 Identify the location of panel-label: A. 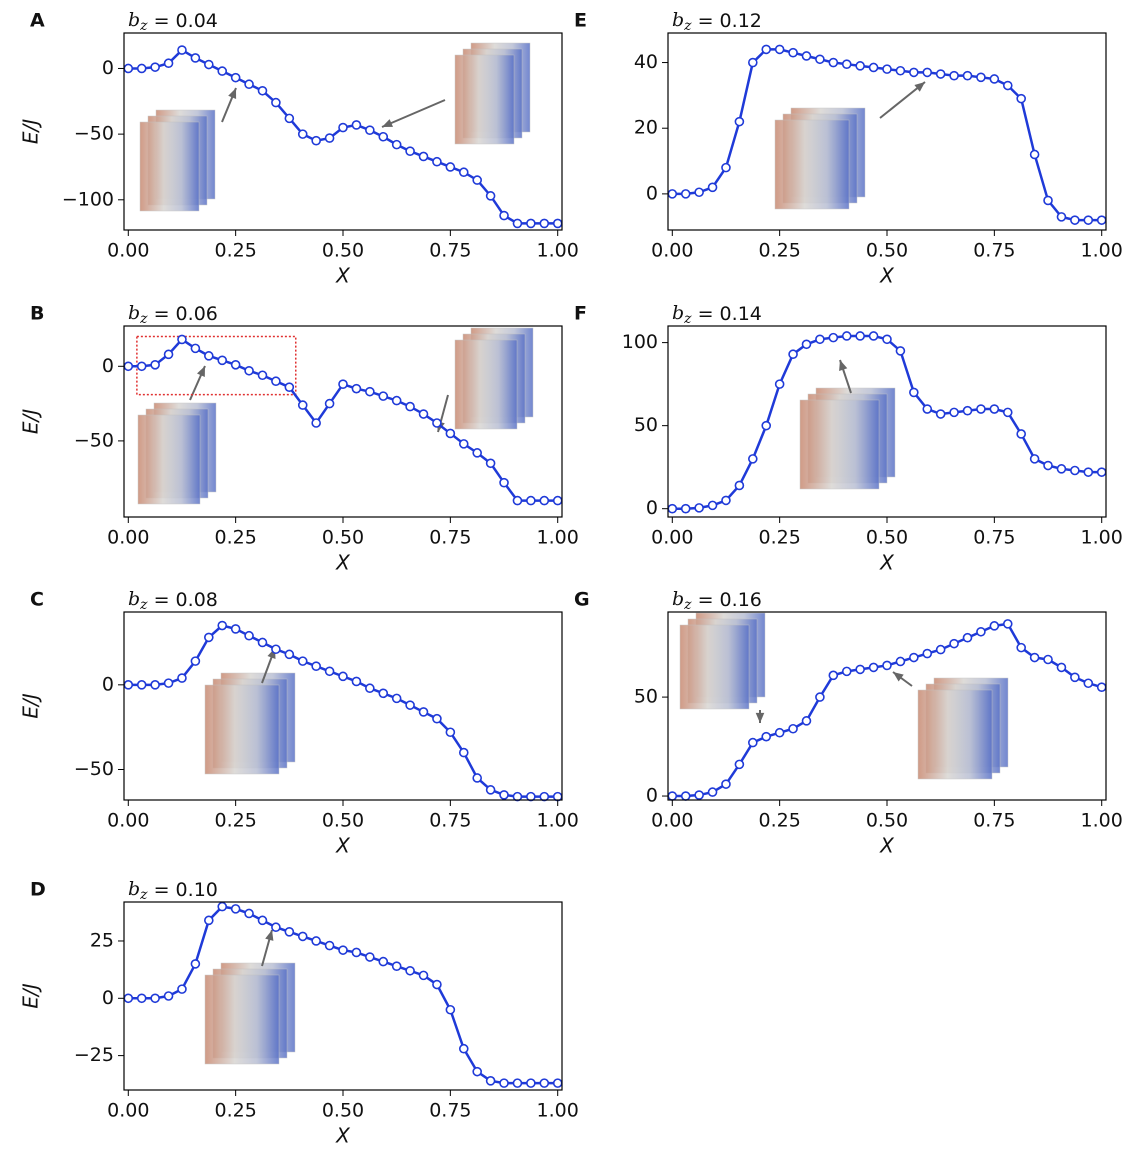
(37, 21).